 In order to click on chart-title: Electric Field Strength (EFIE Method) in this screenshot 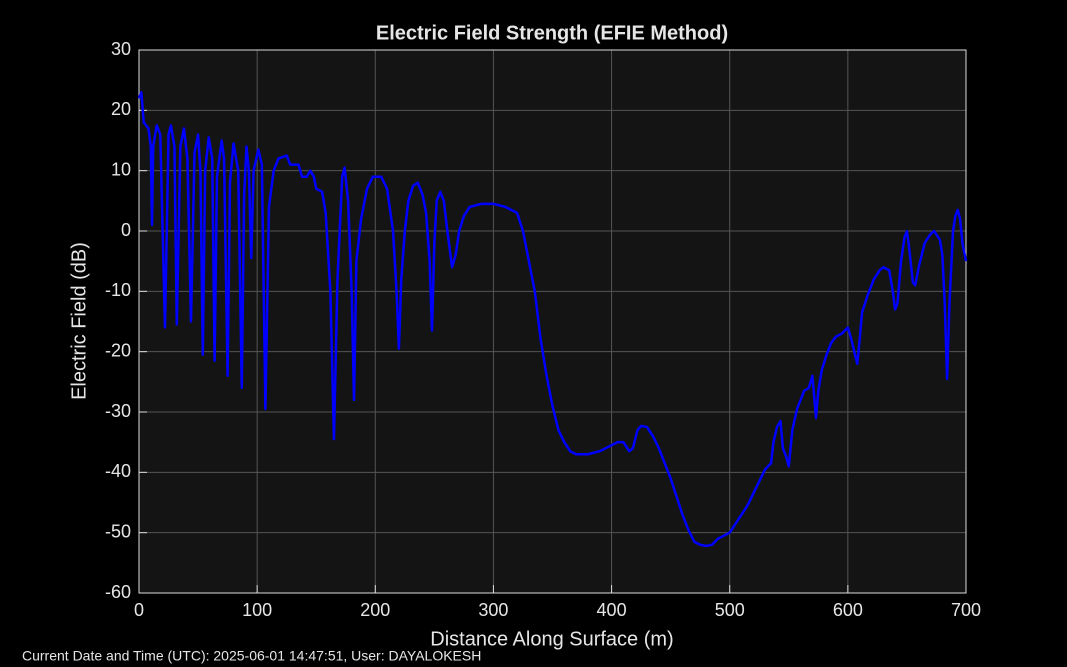, I will do `click(552, 33)`.